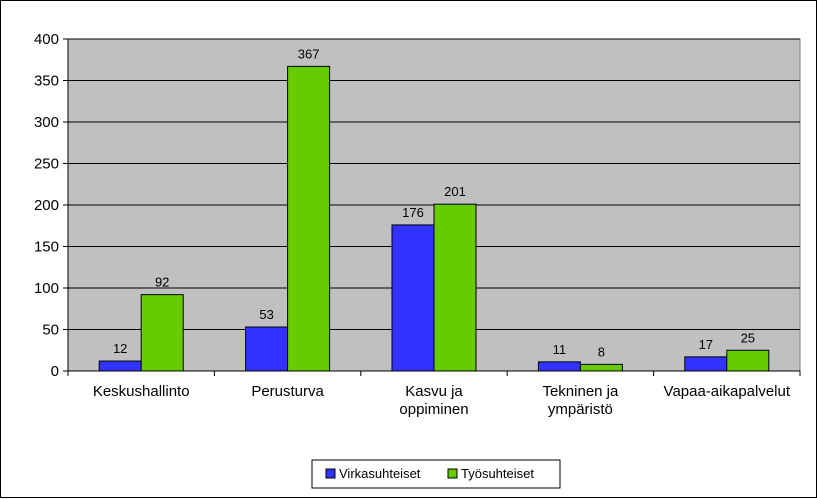 The height and width of the screenshot is (499, 817). What do you see at coordinates (309, 53) in the screenshot?
I see `data-label: 367` at bounding box center [309, 53].